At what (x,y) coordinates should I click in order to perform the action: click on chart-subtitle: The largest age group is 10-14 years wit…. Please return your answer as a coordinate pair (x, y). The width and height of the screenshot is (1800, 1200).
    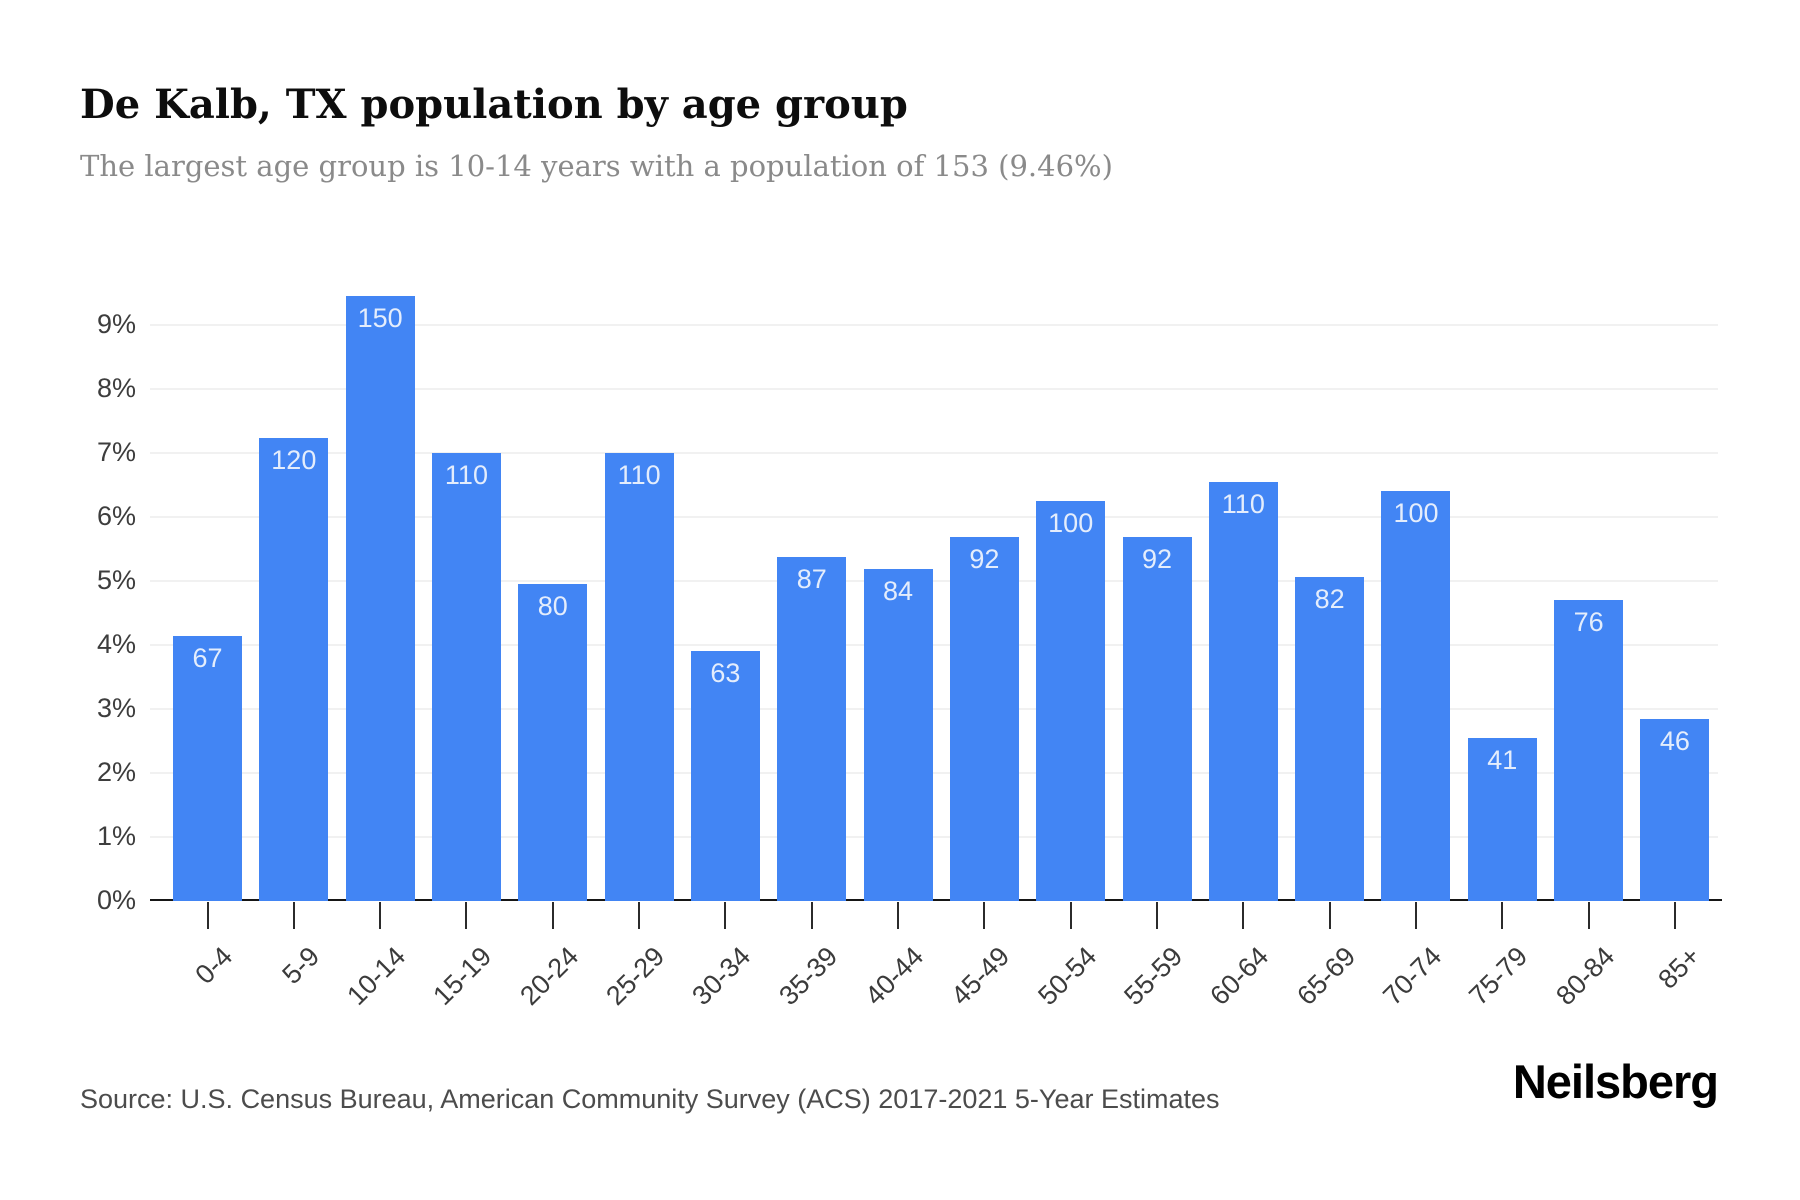
    Looking at the image, I should click on (596, 166).